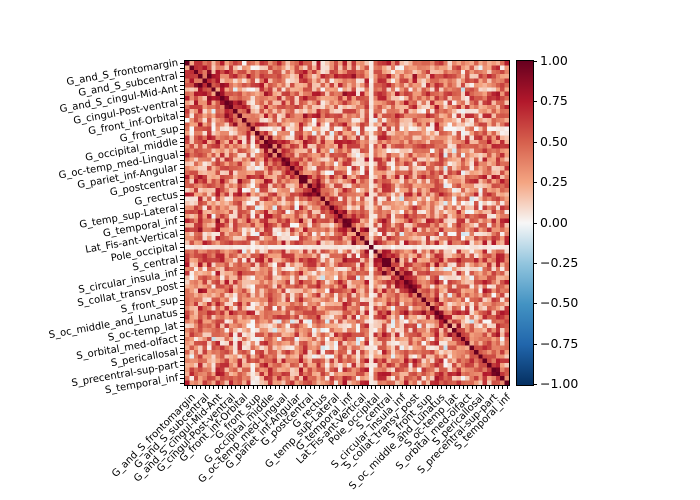 This screenshot has height=500, width=700. Describe the element at coordinates (554, 182) in the screenshot. I see `colorbar-tick-label: 0.25` at that location.